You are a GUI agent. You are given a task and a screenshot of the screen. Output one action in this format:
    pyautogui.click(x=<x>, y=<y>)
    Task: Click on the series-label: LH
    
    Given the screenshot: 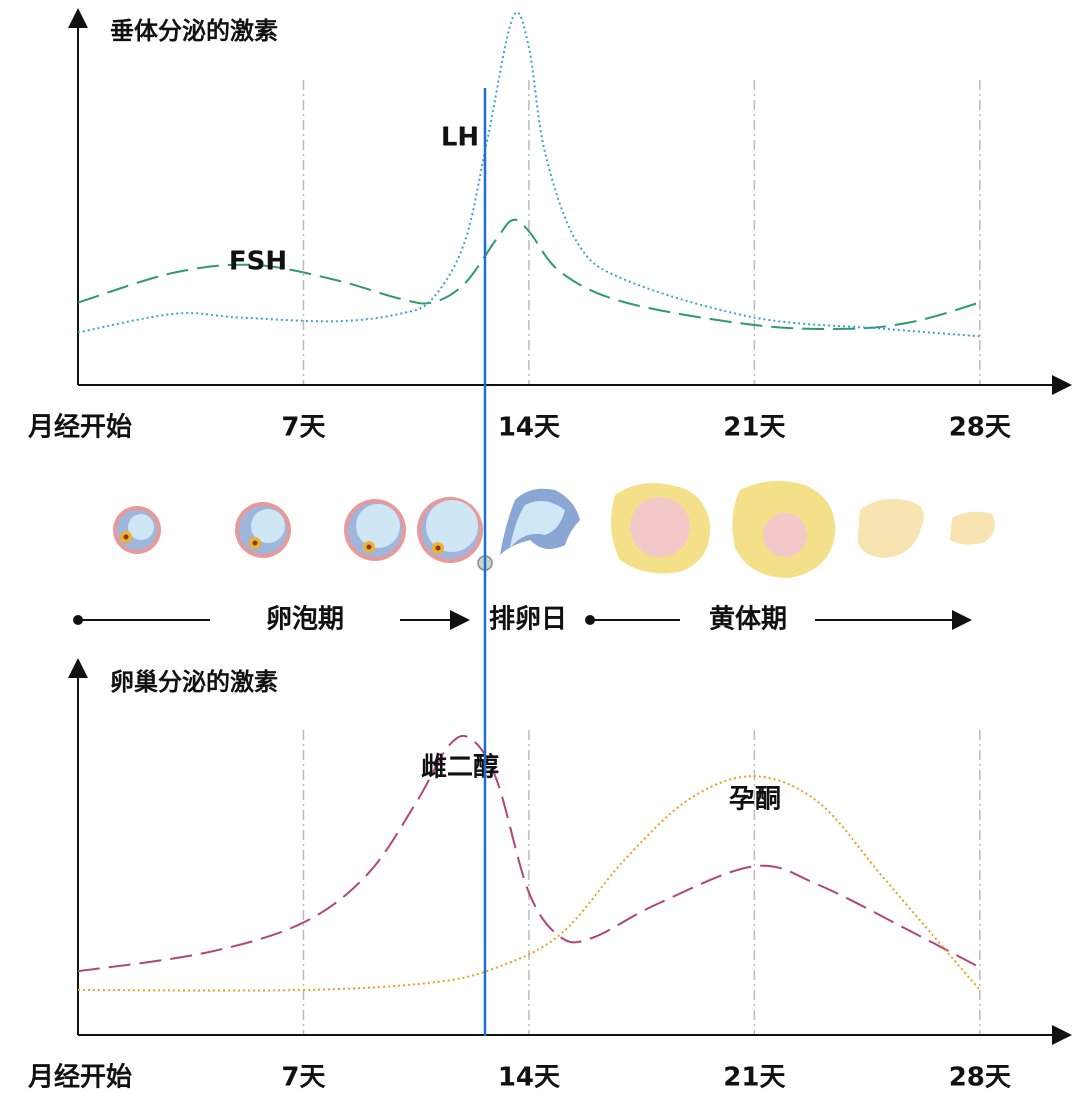 What is the action you would take?
    pyautogui.click(x=460, y=138)
    